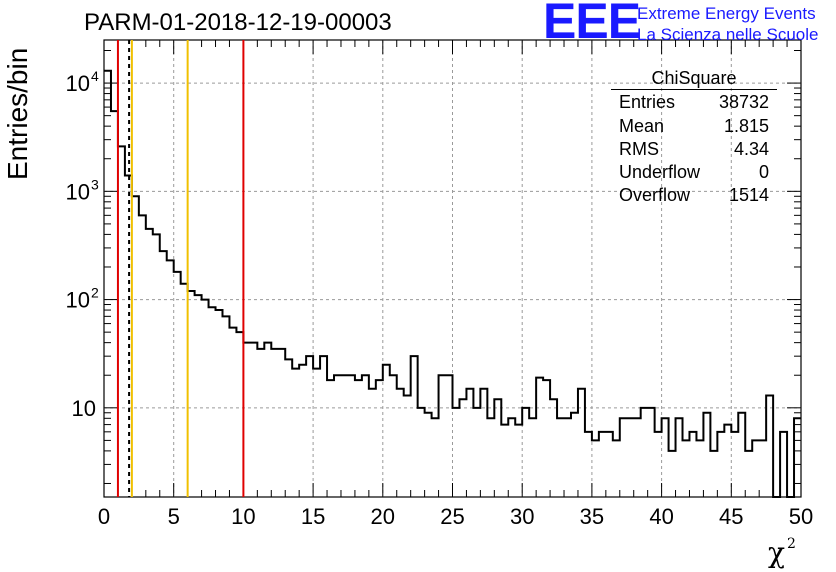  Describe the element at coordinates (726, 13) in the screenshot. I see `logo-line-1: Extreme Energy Events` at that location.